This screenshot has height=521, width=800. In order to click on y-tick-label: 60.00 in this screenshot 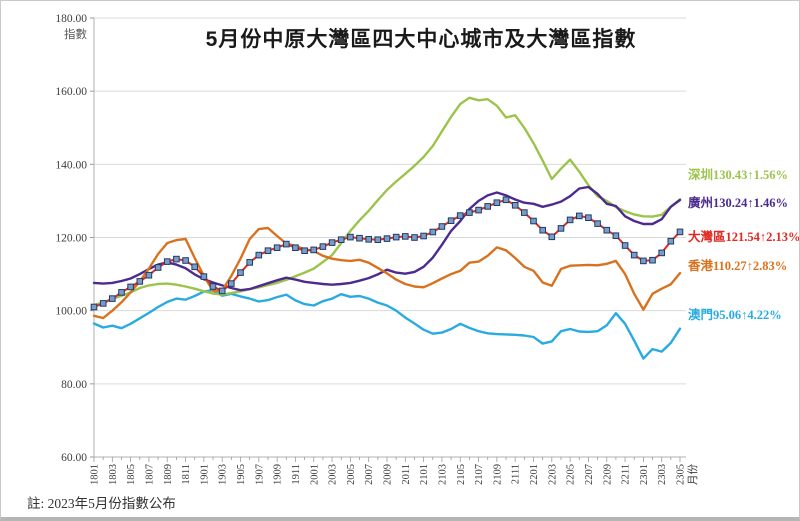, I will do `click(74, 458)`.